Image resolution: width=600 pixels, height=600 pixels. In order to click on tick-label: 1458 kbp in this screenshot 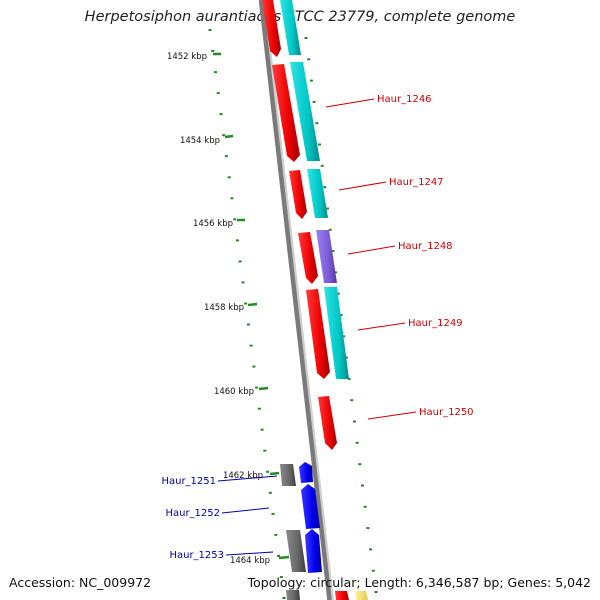, I will do `click(224, 308)`.